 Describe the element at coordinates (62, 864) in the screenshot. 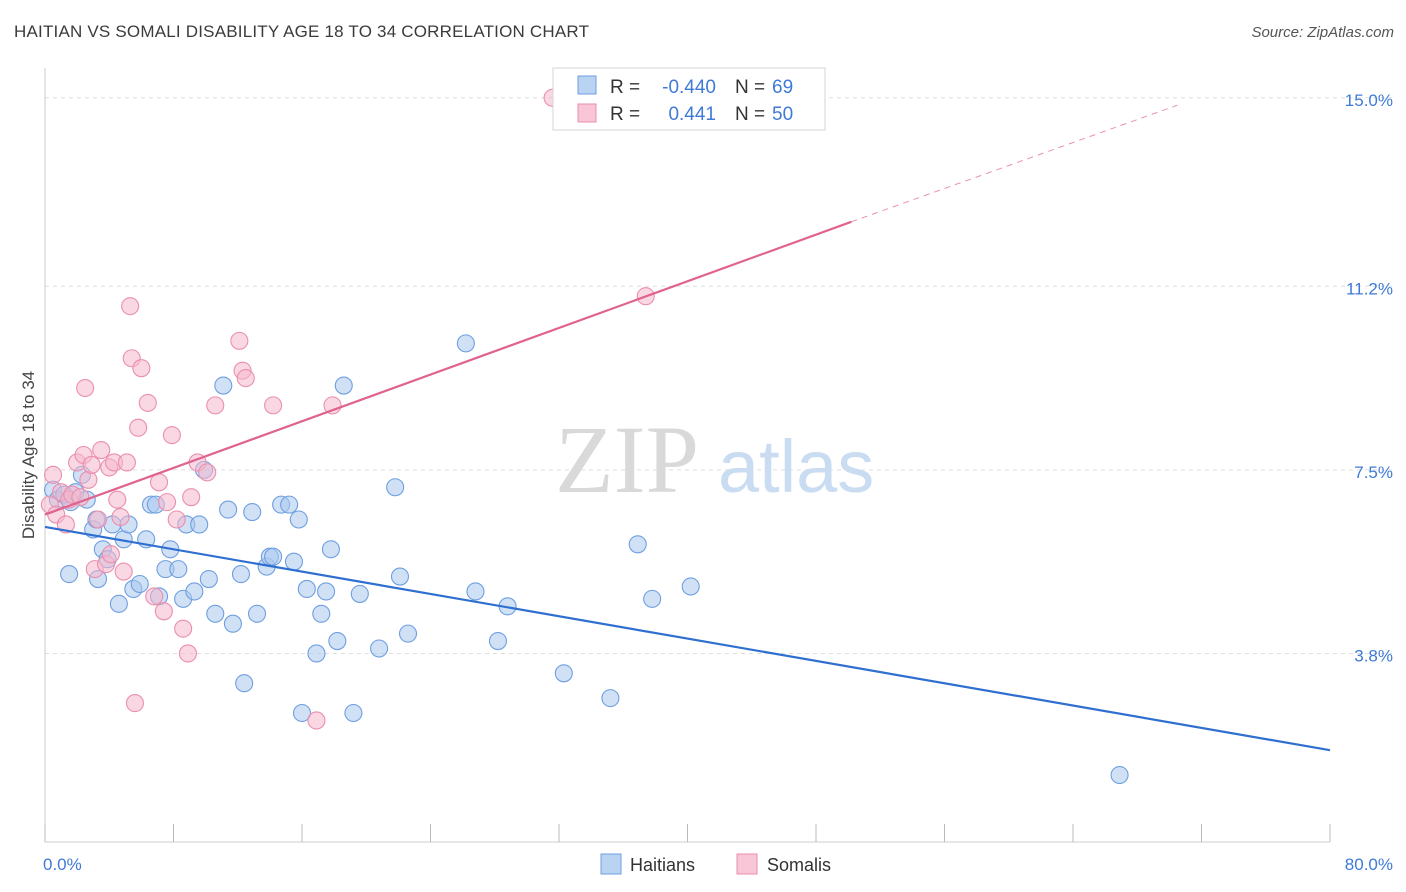

I see `x-tick-label-0: 0.0%` at that location.